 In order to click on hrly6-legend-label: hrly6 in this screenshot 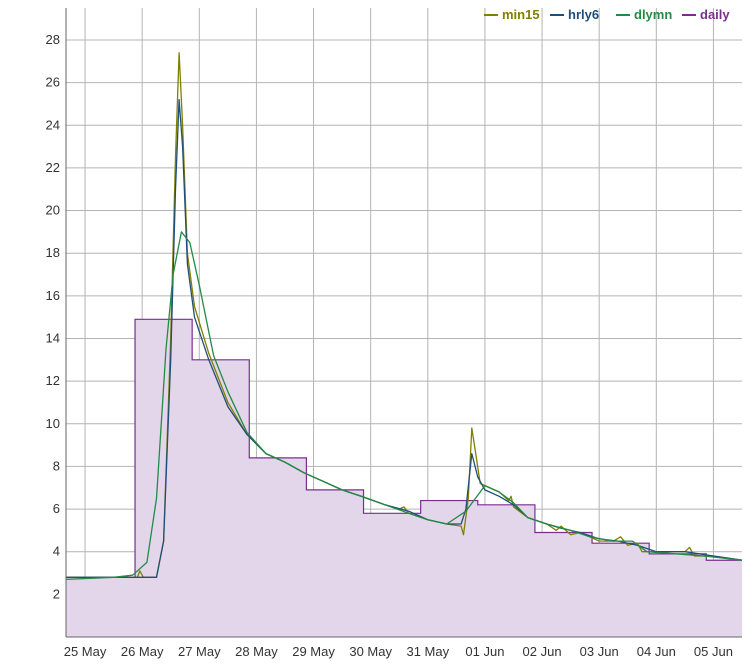, I will do `click(583, 14)`.